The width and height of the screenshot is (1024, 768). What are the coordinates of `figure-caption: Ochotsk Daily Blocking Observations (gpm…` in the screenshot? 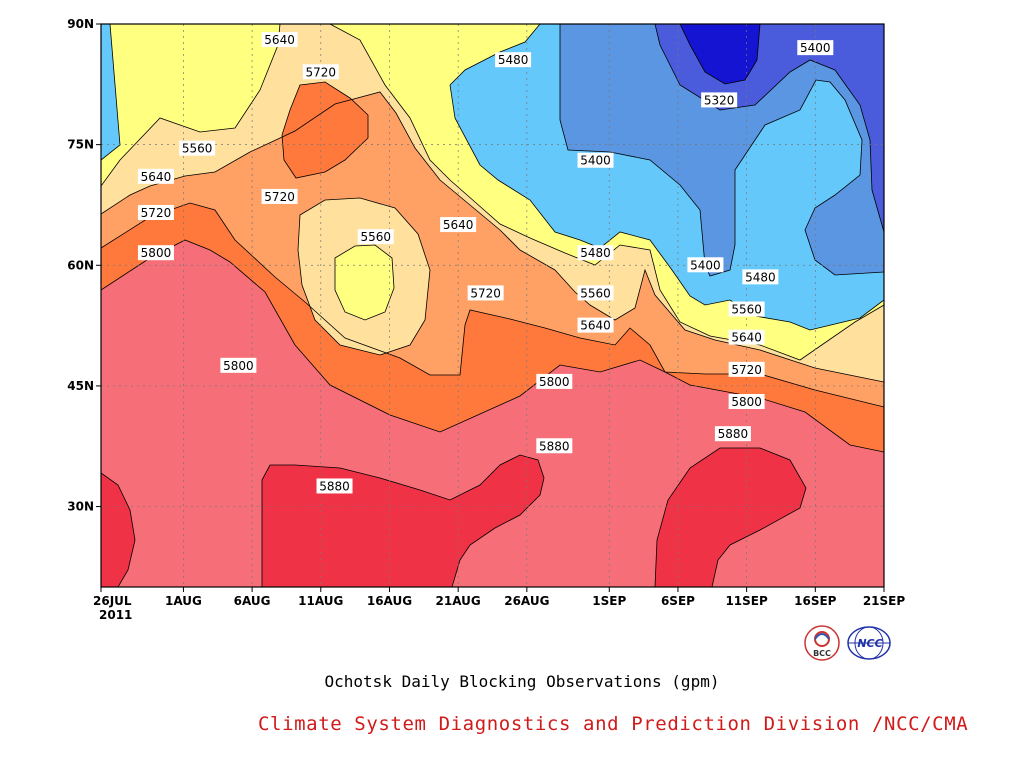 It's located at (522, 681).